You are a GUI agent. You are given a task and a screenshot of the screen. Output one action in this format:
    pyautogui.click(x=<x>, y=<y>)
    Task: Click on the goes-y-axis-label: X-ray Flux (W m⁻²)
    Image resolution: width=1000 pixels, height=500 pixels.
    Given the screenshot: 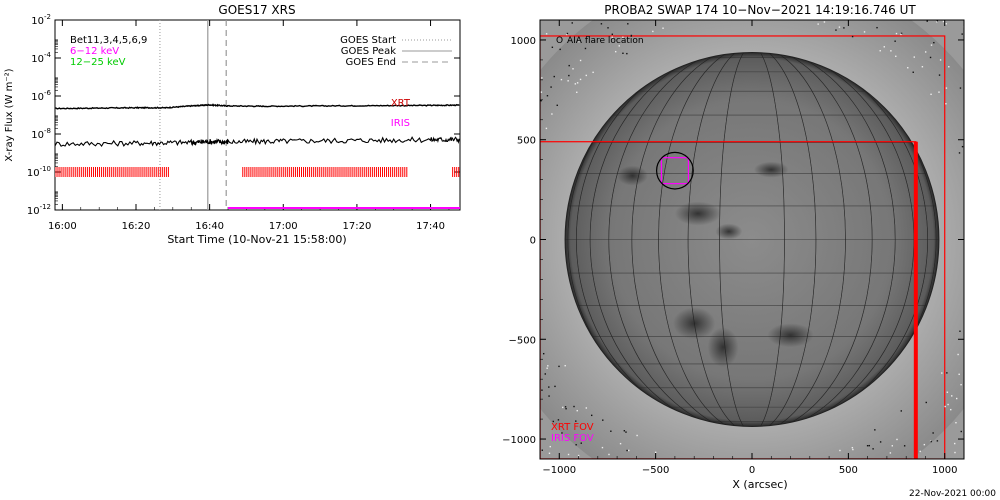 What is the action you would take?
    pyautogui.click(x=9, y=114)
    